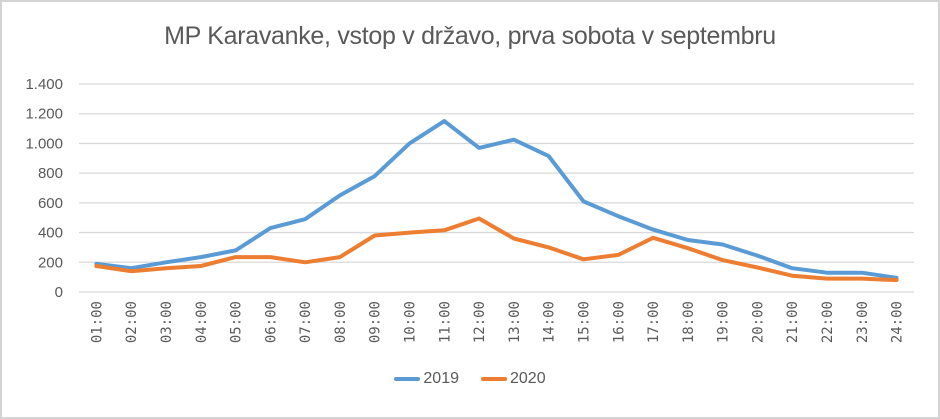  Describe the element at coordinates (97, 322) in the screenshot. I see `x-tick-label: 01:00` at that location.